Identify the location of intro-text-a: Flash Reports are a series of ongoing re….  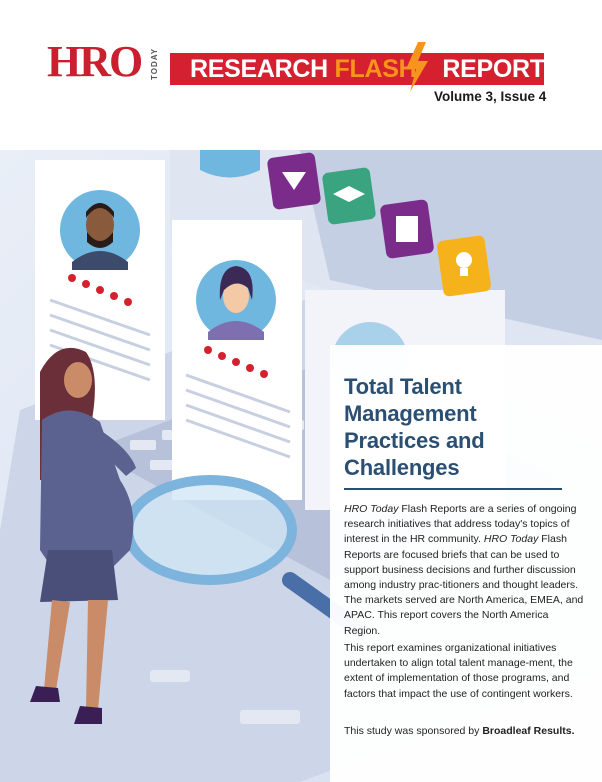
(460, 524).